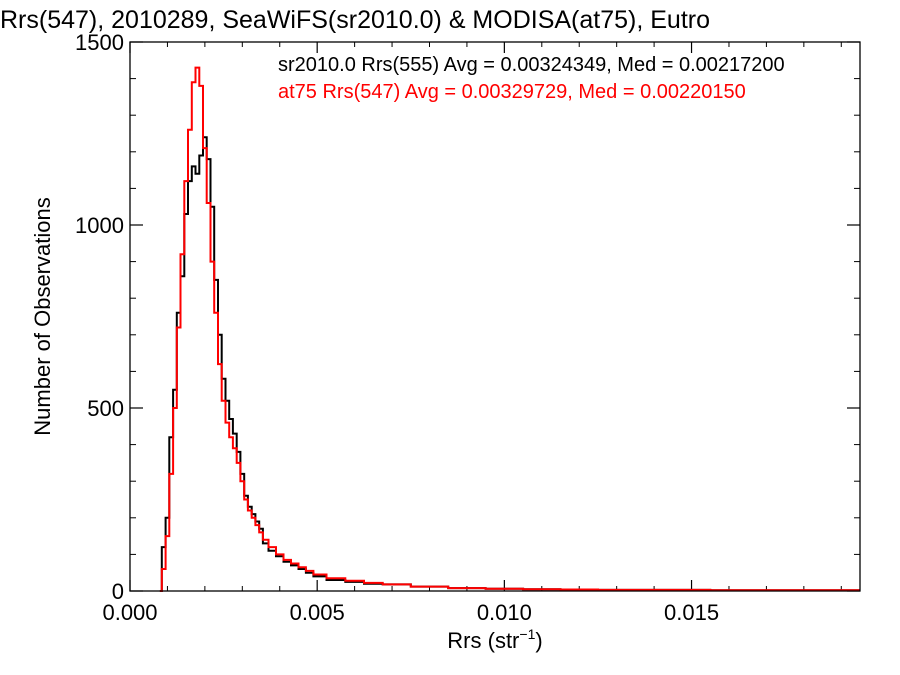 This screenshot has width=900, height=675. What do you see at coordinates (118, 591) in the screenshot?
I see `y-tick-label: 0` at bounding box center [118, 591].